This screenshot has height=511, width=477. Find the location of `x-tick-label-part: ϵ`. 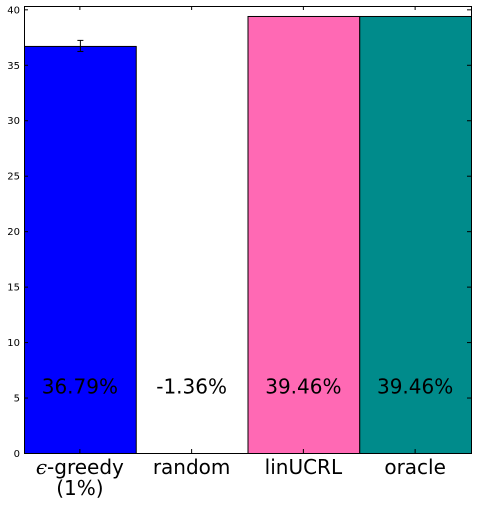

x-tick-label-part: ϵ is located at coordinates (41, 467).